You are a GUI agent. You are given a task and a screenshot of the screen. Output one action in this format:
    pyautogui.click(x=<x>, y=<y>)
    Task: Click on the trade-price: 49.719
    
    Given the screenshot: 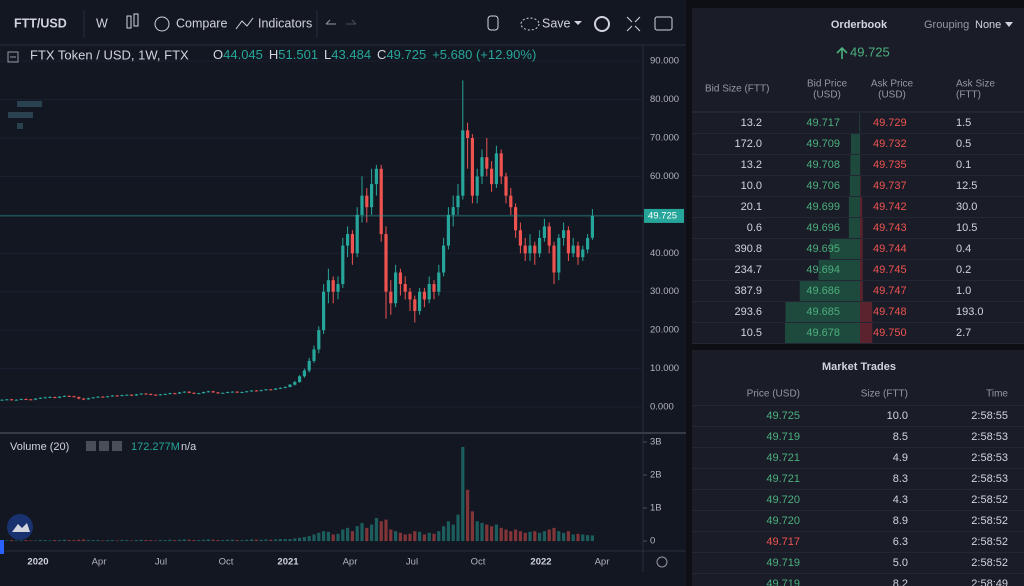 What is the action you would take?
    pyautogui.click(x=783, y=582)
    